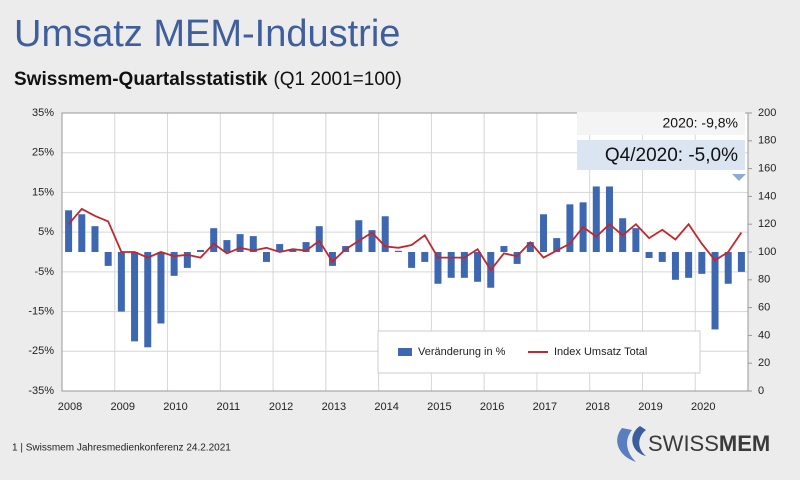 The image size is (800, 480). I want to click on y2-tick-label: 0, so click(761, 391).